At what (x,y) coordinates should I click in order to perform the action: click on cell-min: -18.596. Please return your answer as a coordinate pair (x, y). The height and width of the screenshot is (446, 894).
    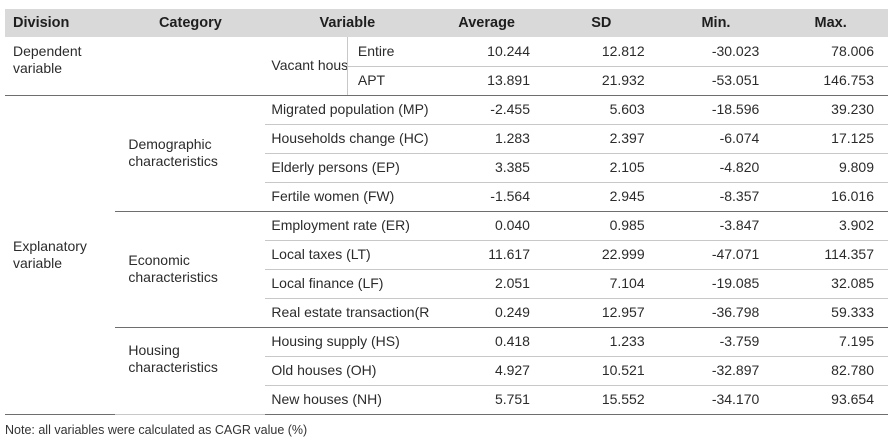
    Looking at the image, I should click on (716, 110).